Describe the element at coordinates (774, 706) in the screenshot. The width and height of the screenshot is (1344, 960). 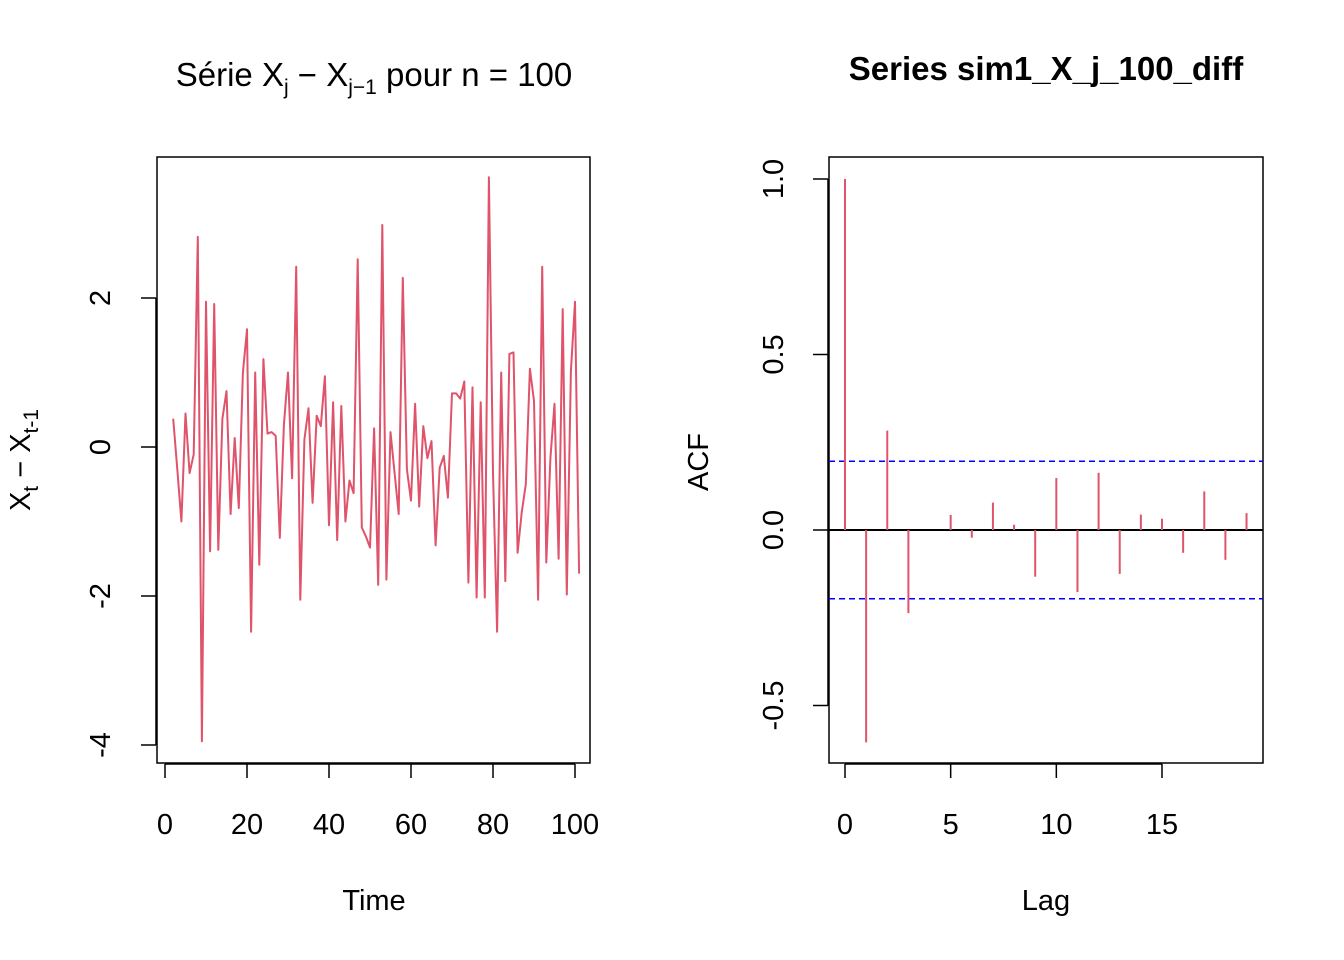
I see `acf-y-tick-label: -0.5` at that location.